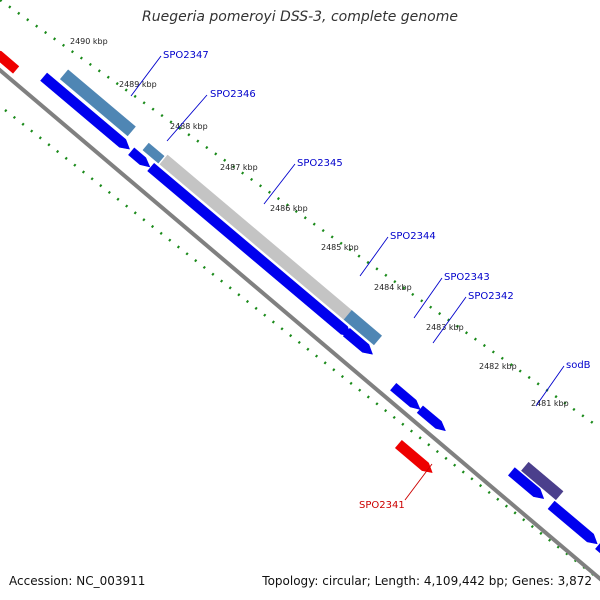  What do you see at coordinates (289, 208) in the screenshot?
I see `scale-tick-label: 2486 kbp` at bounding box center [289, 208].